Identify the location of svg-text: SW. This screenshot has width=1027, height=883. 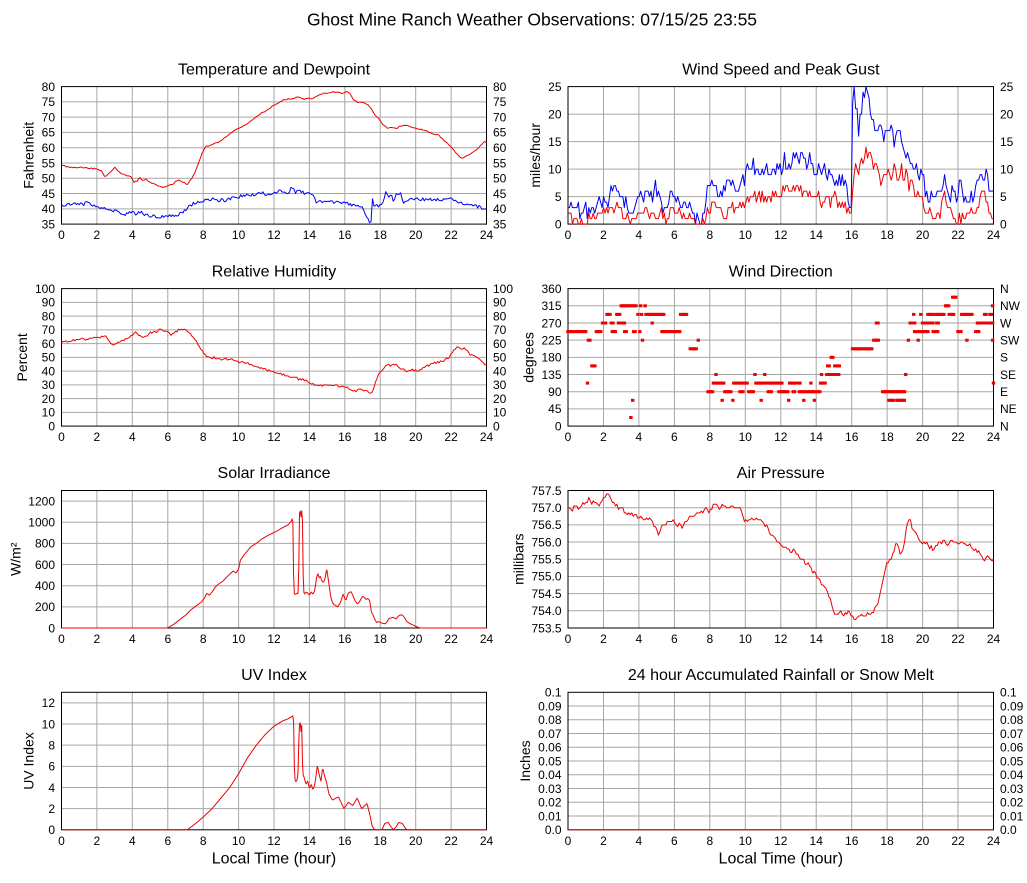
(1010, 340).